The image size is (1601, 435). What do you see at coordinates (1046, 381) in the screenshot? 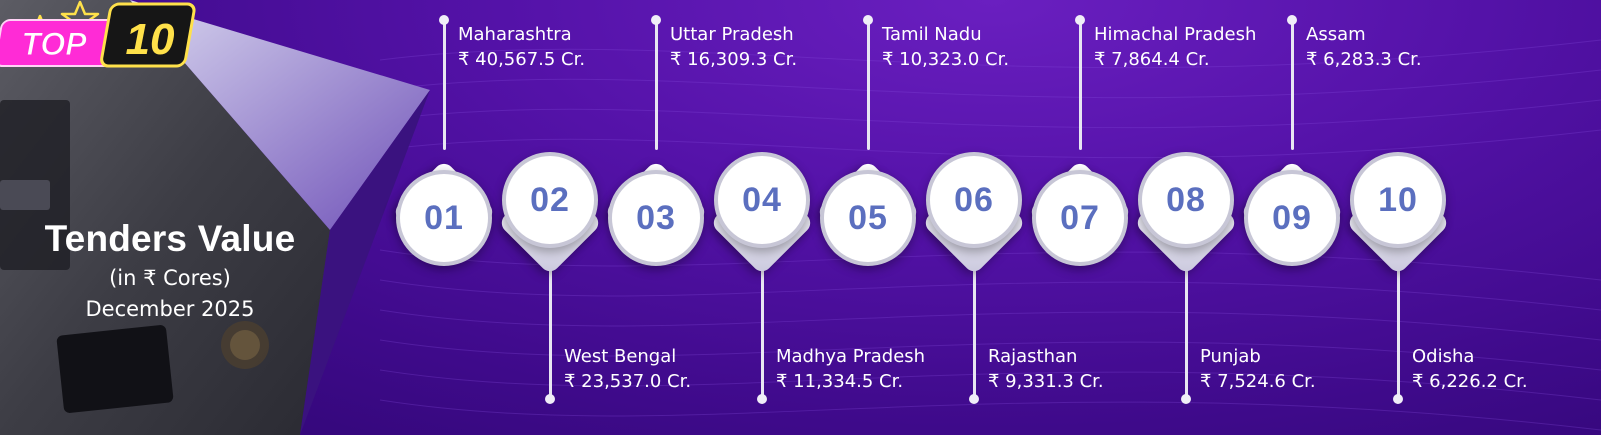
I see `tender-value: ₹ 9,331.3 Cr.` at bounding box center [1046, 381].